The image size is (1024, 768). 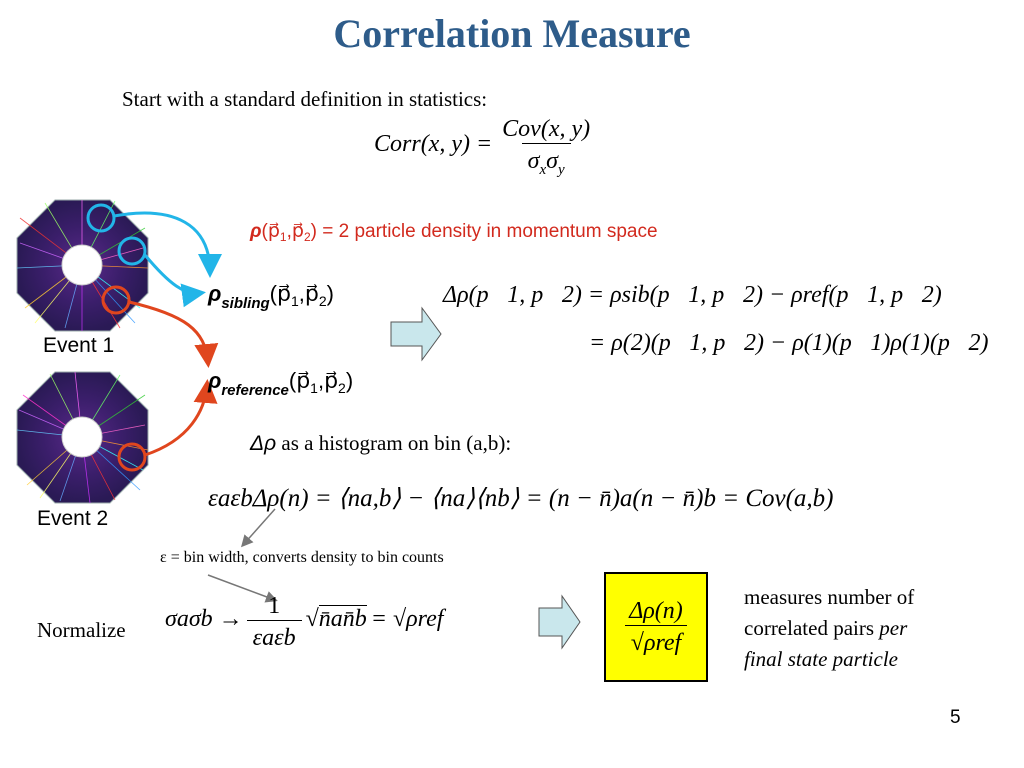 I want to click on normalize-fraction: 1 εaεb, so click(x=274, y=622).